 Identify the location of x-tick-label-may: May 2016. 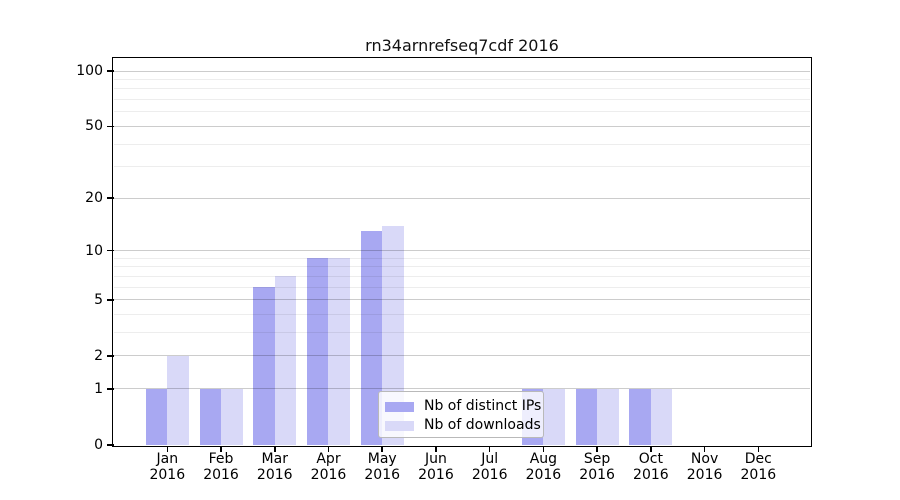
(382, 467).